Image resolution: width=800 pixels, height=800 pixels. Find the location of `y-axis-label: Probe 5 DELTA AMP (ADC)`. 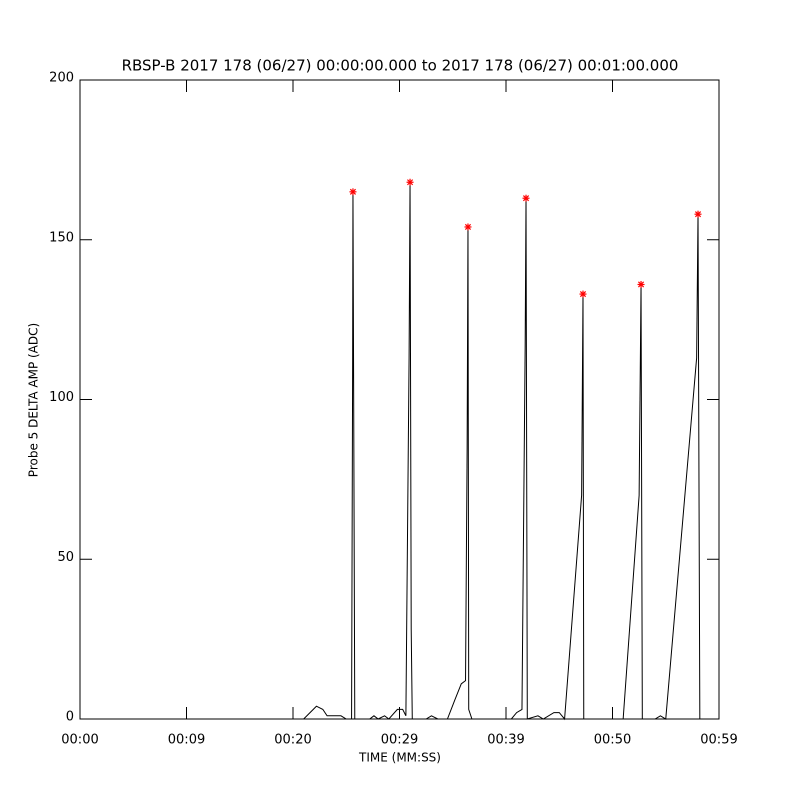

y-axis-label: Probe 5 DELTA AMP (ADC) is located at coordinates (34, 400).